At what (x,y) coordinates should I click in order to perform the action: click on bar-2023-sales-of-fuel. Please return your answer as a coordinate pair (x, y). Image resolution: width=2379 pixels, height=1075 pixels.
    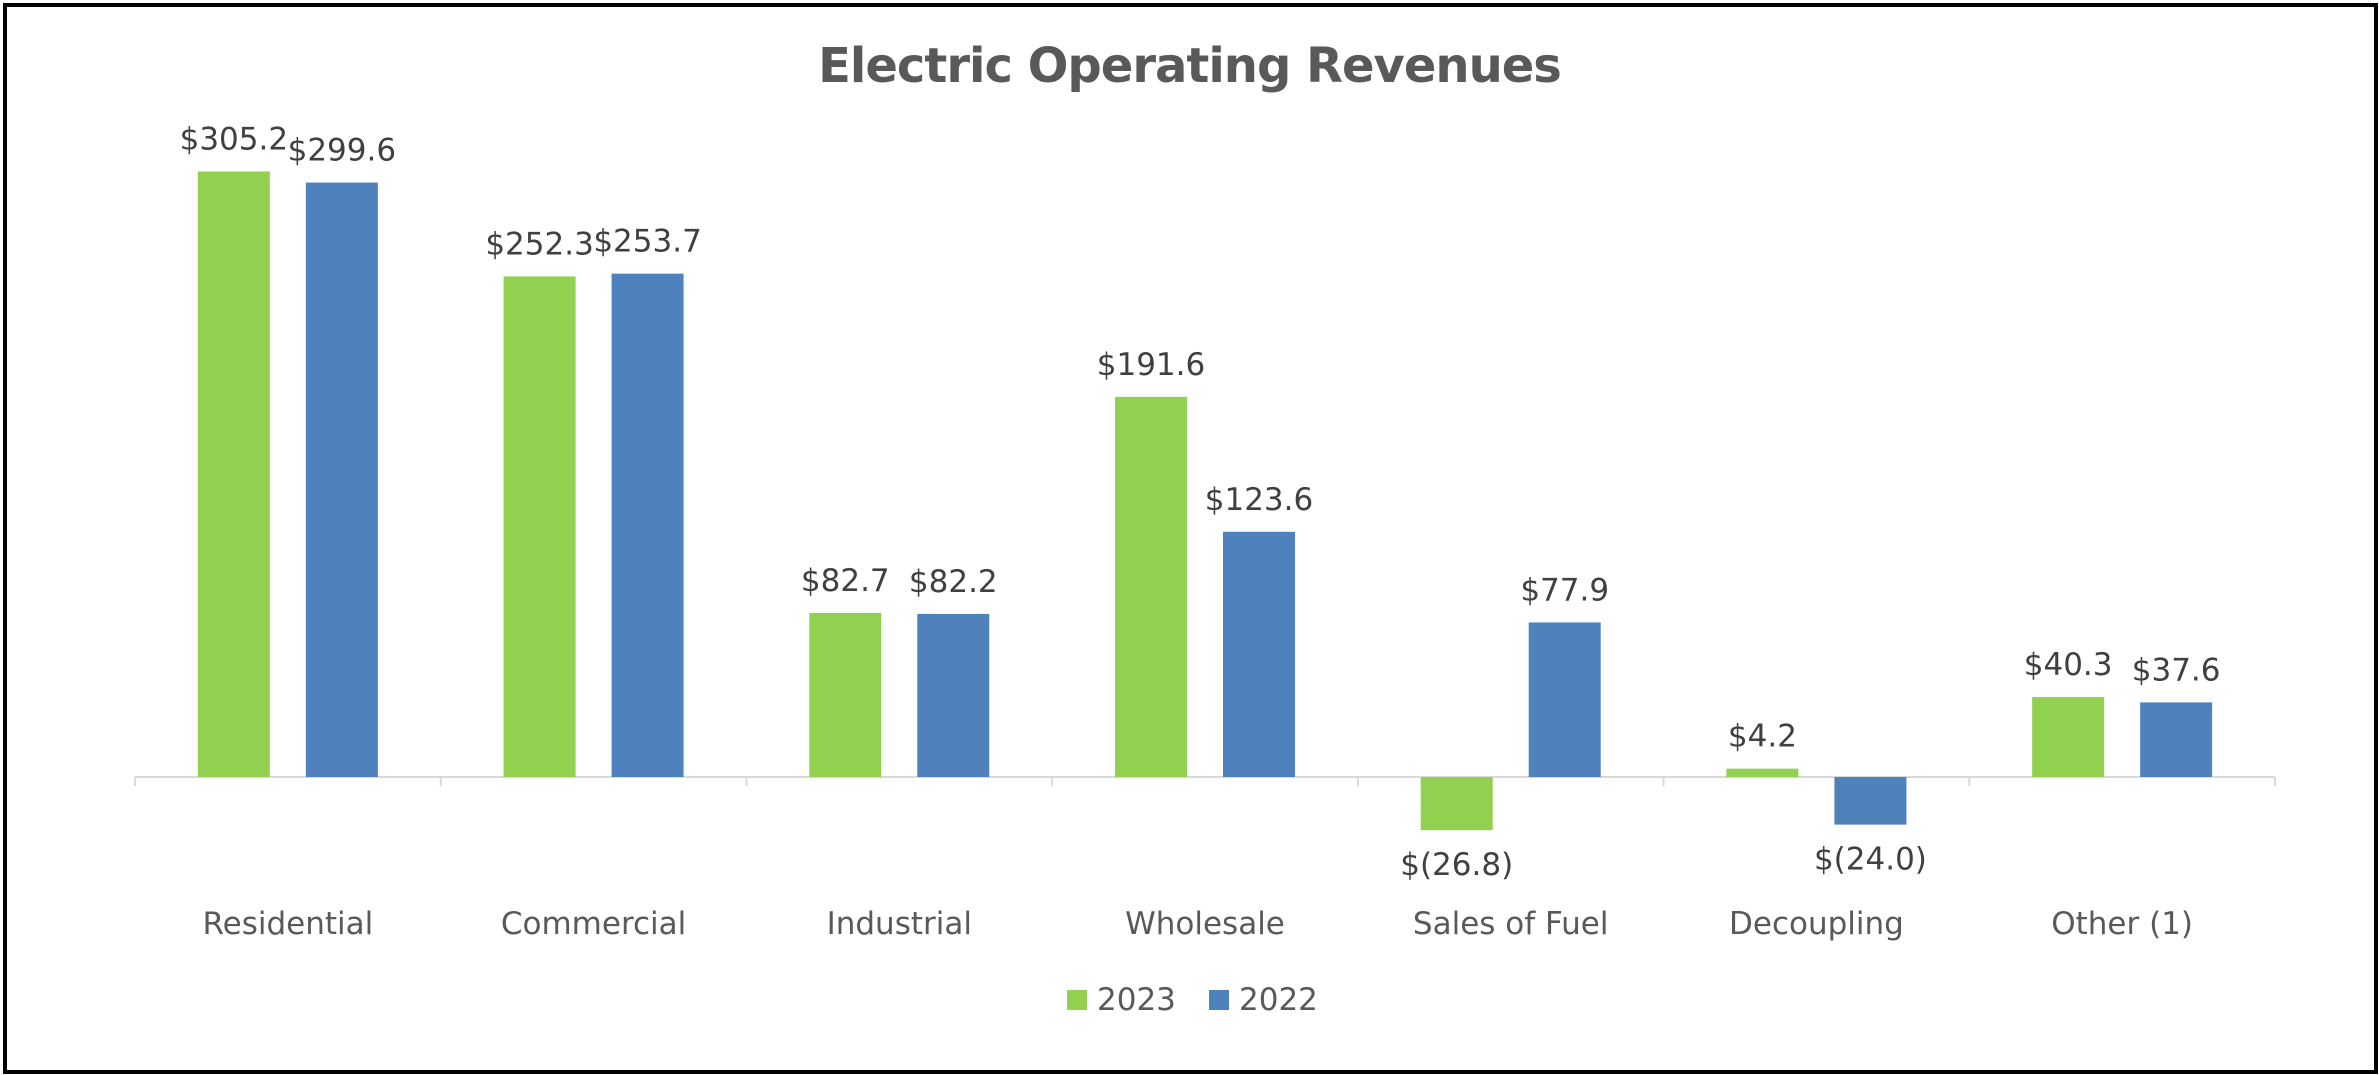
    Looking at the image, I should click on (1456, 804).